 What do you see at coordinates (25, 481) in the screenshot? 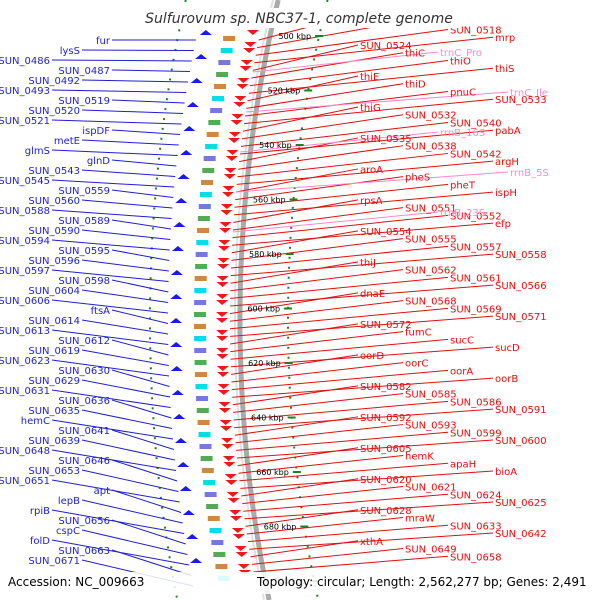
I see `left-gene-label: SUN_0651` at bounding box center [25, 481].